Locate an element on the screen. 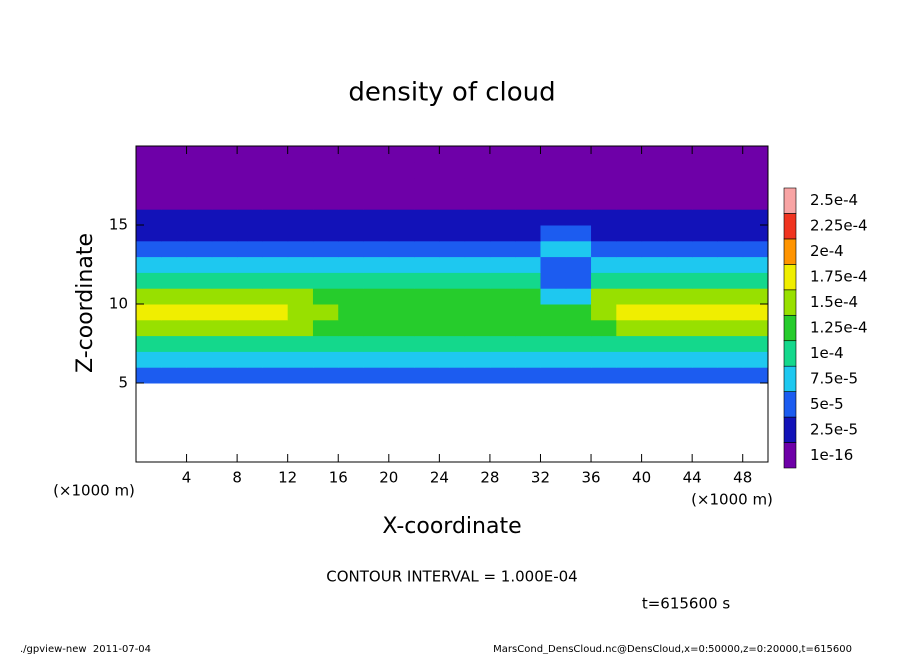 Image resolution: width=904 pixels, height=654 pixels. x-tick-label: 4 is located at coordinates (187, 478).